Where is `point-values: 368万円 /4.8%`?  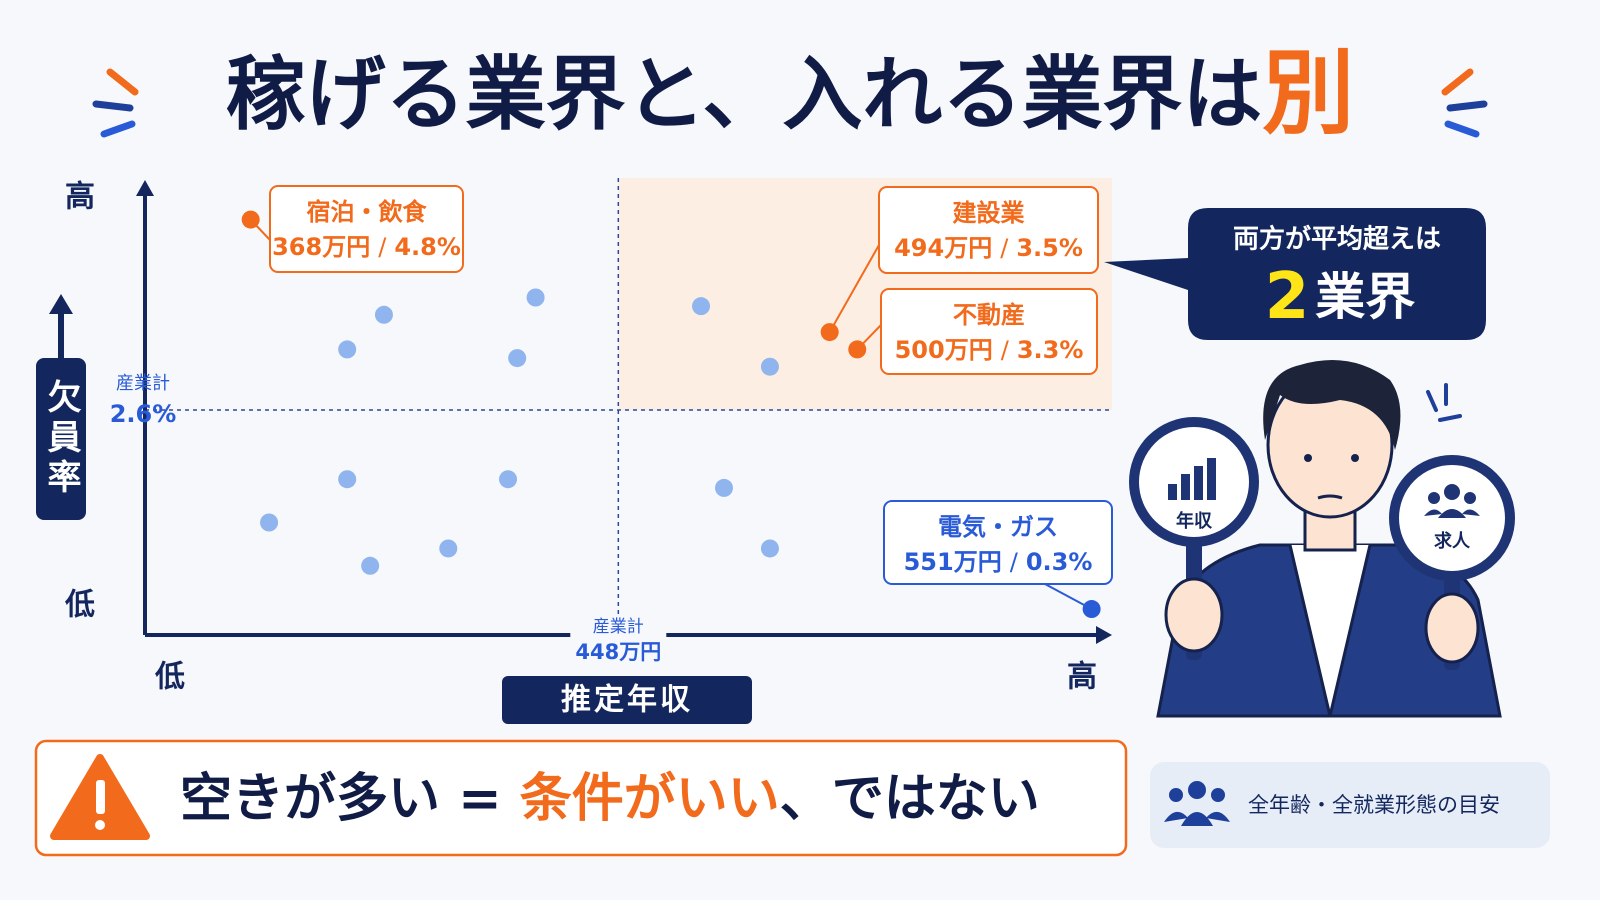 point-values: 368万円 /4.8% is located at coordinates (366, 247).